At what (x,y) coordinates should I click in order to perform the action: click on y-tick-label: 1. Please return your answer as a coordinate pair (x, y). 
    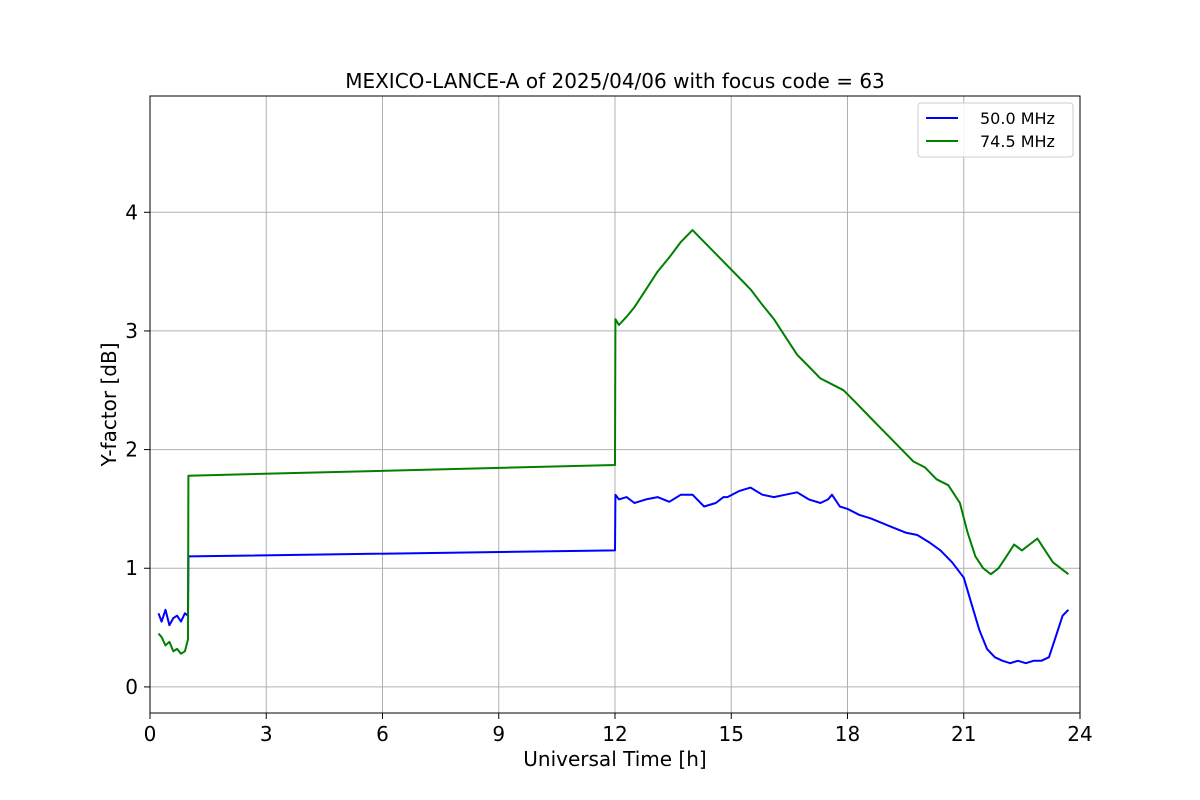
    Looking at the image, I should click on (131, 568).